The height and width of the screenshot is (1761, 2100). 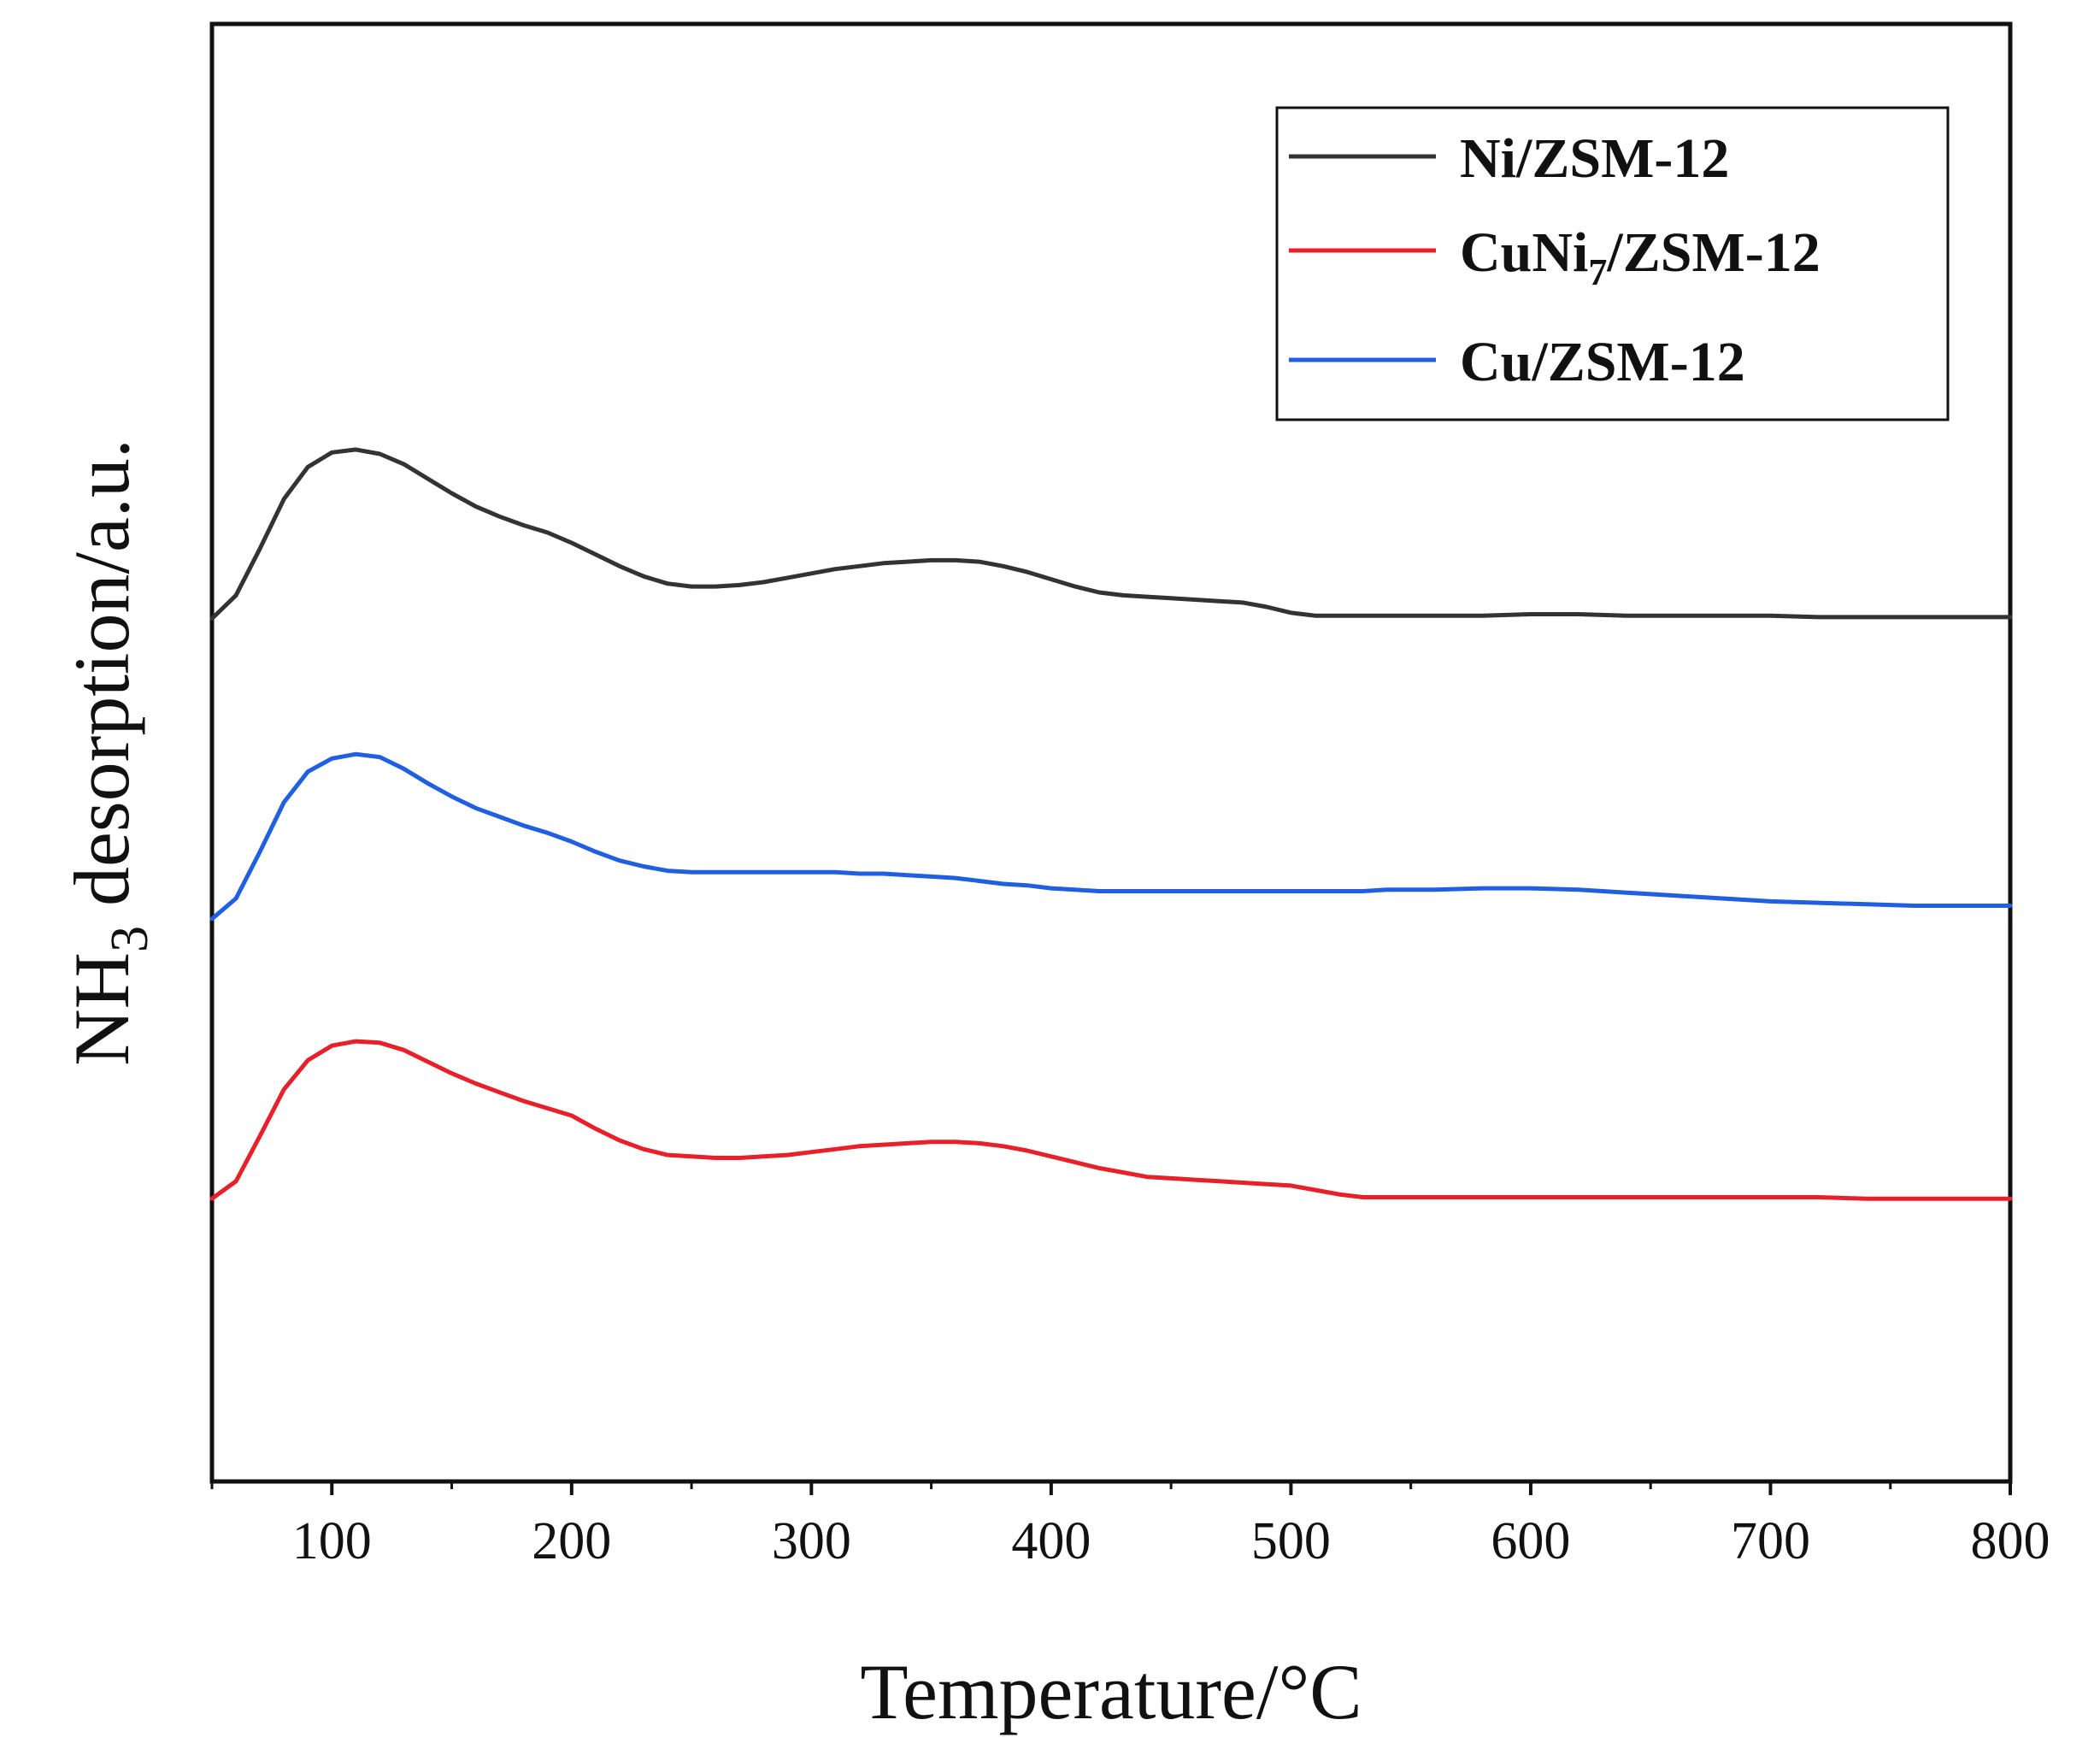 I want to click on y-axis-title: NH3 desorption/a.u., so click(x=108, y=752).